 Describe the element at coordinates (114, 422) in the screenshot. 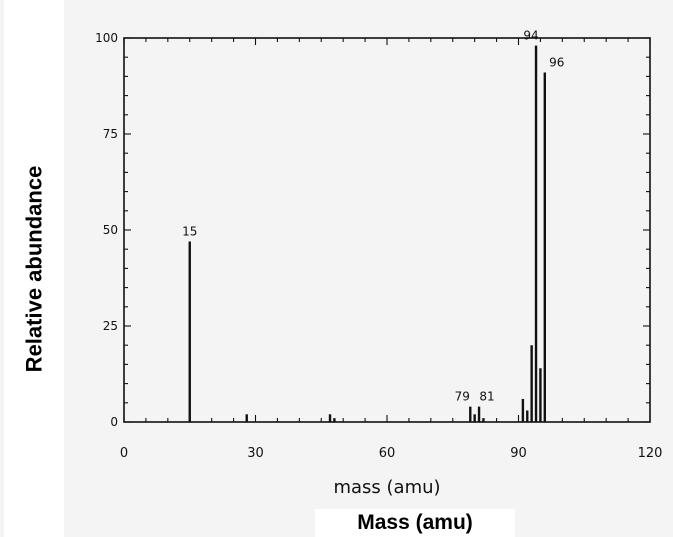

I see `y-tick-label: 0` at that location.